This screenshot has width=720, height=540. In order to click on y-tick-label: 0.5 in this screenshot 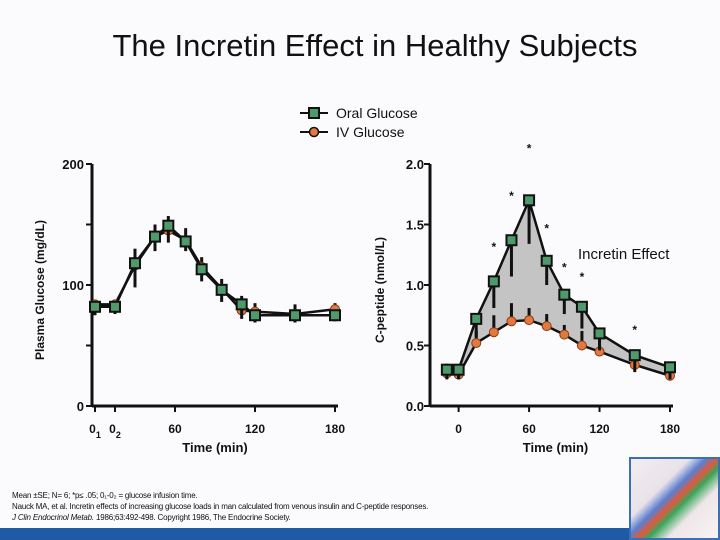, I will do `click(415, 346)`.